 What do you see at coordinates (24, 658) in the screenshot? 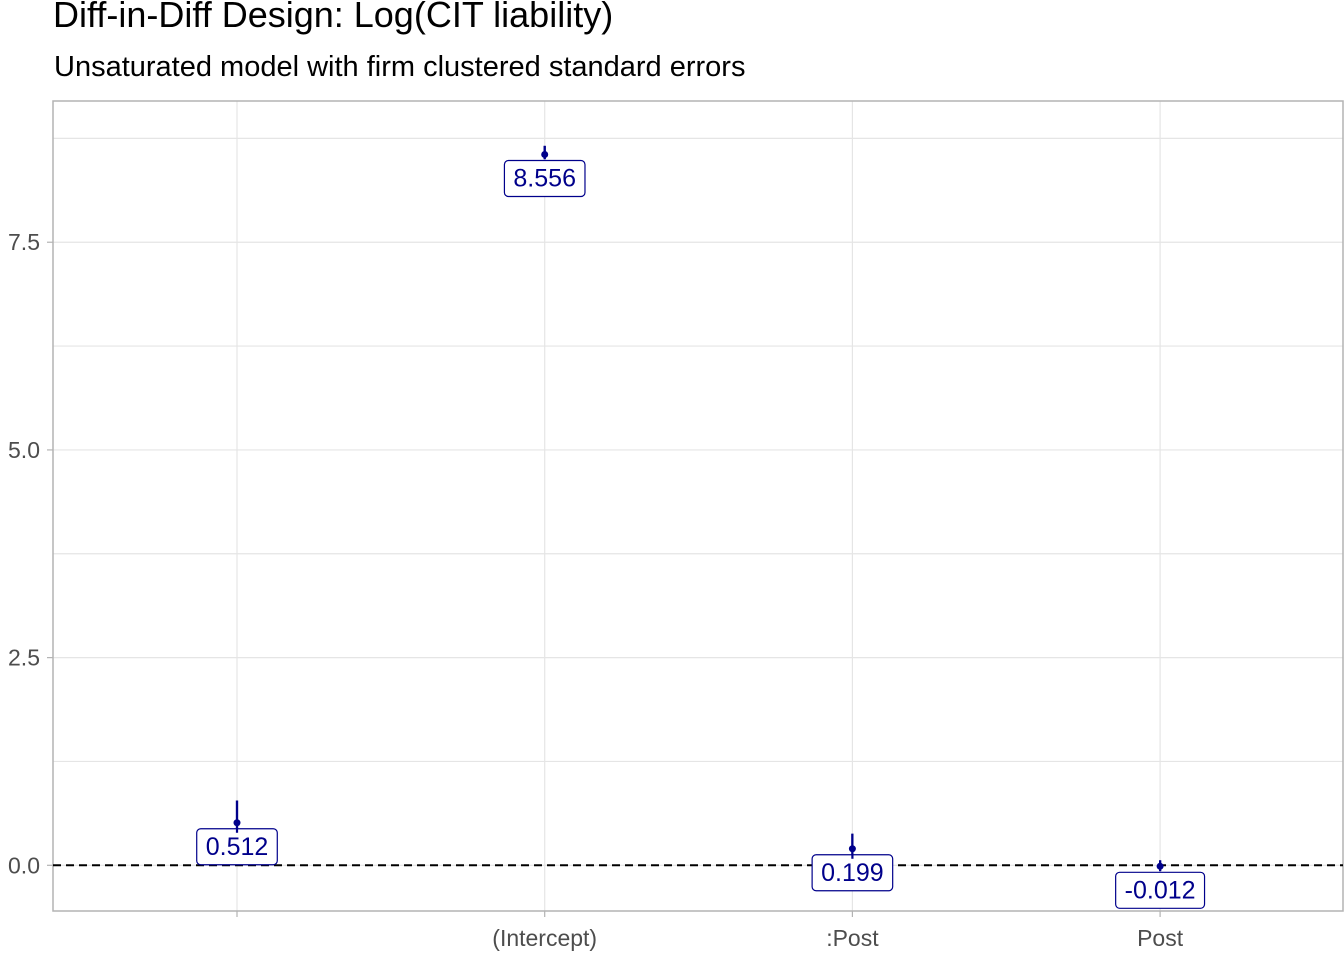
I see `y-tick-label: 2.5` at bounding box center [24, 658].